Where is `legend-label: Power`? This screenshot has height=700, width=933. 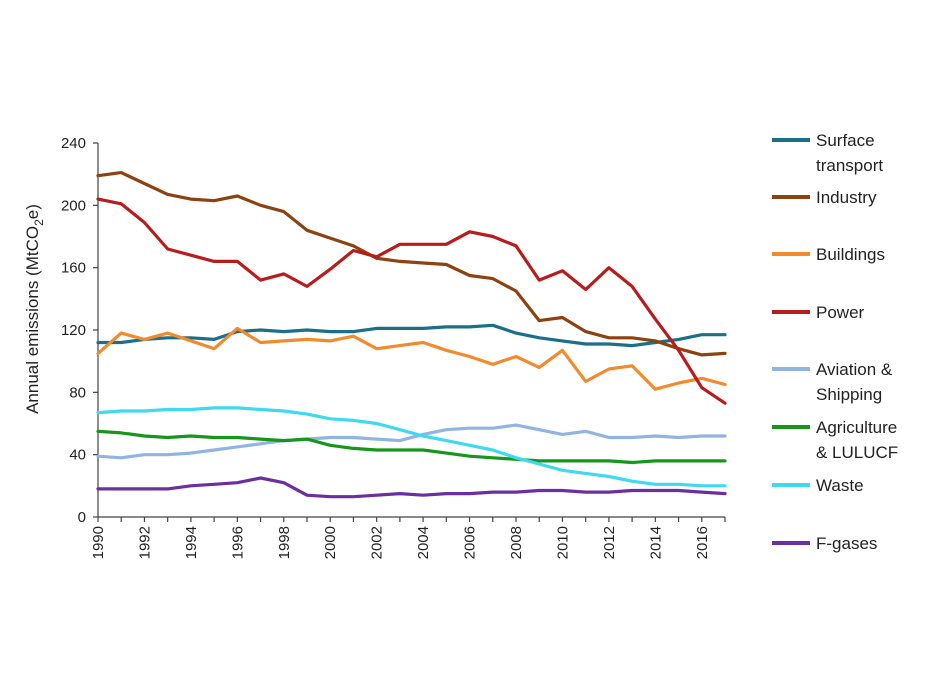 legend-label: Power is located at coordinates (840, 312).